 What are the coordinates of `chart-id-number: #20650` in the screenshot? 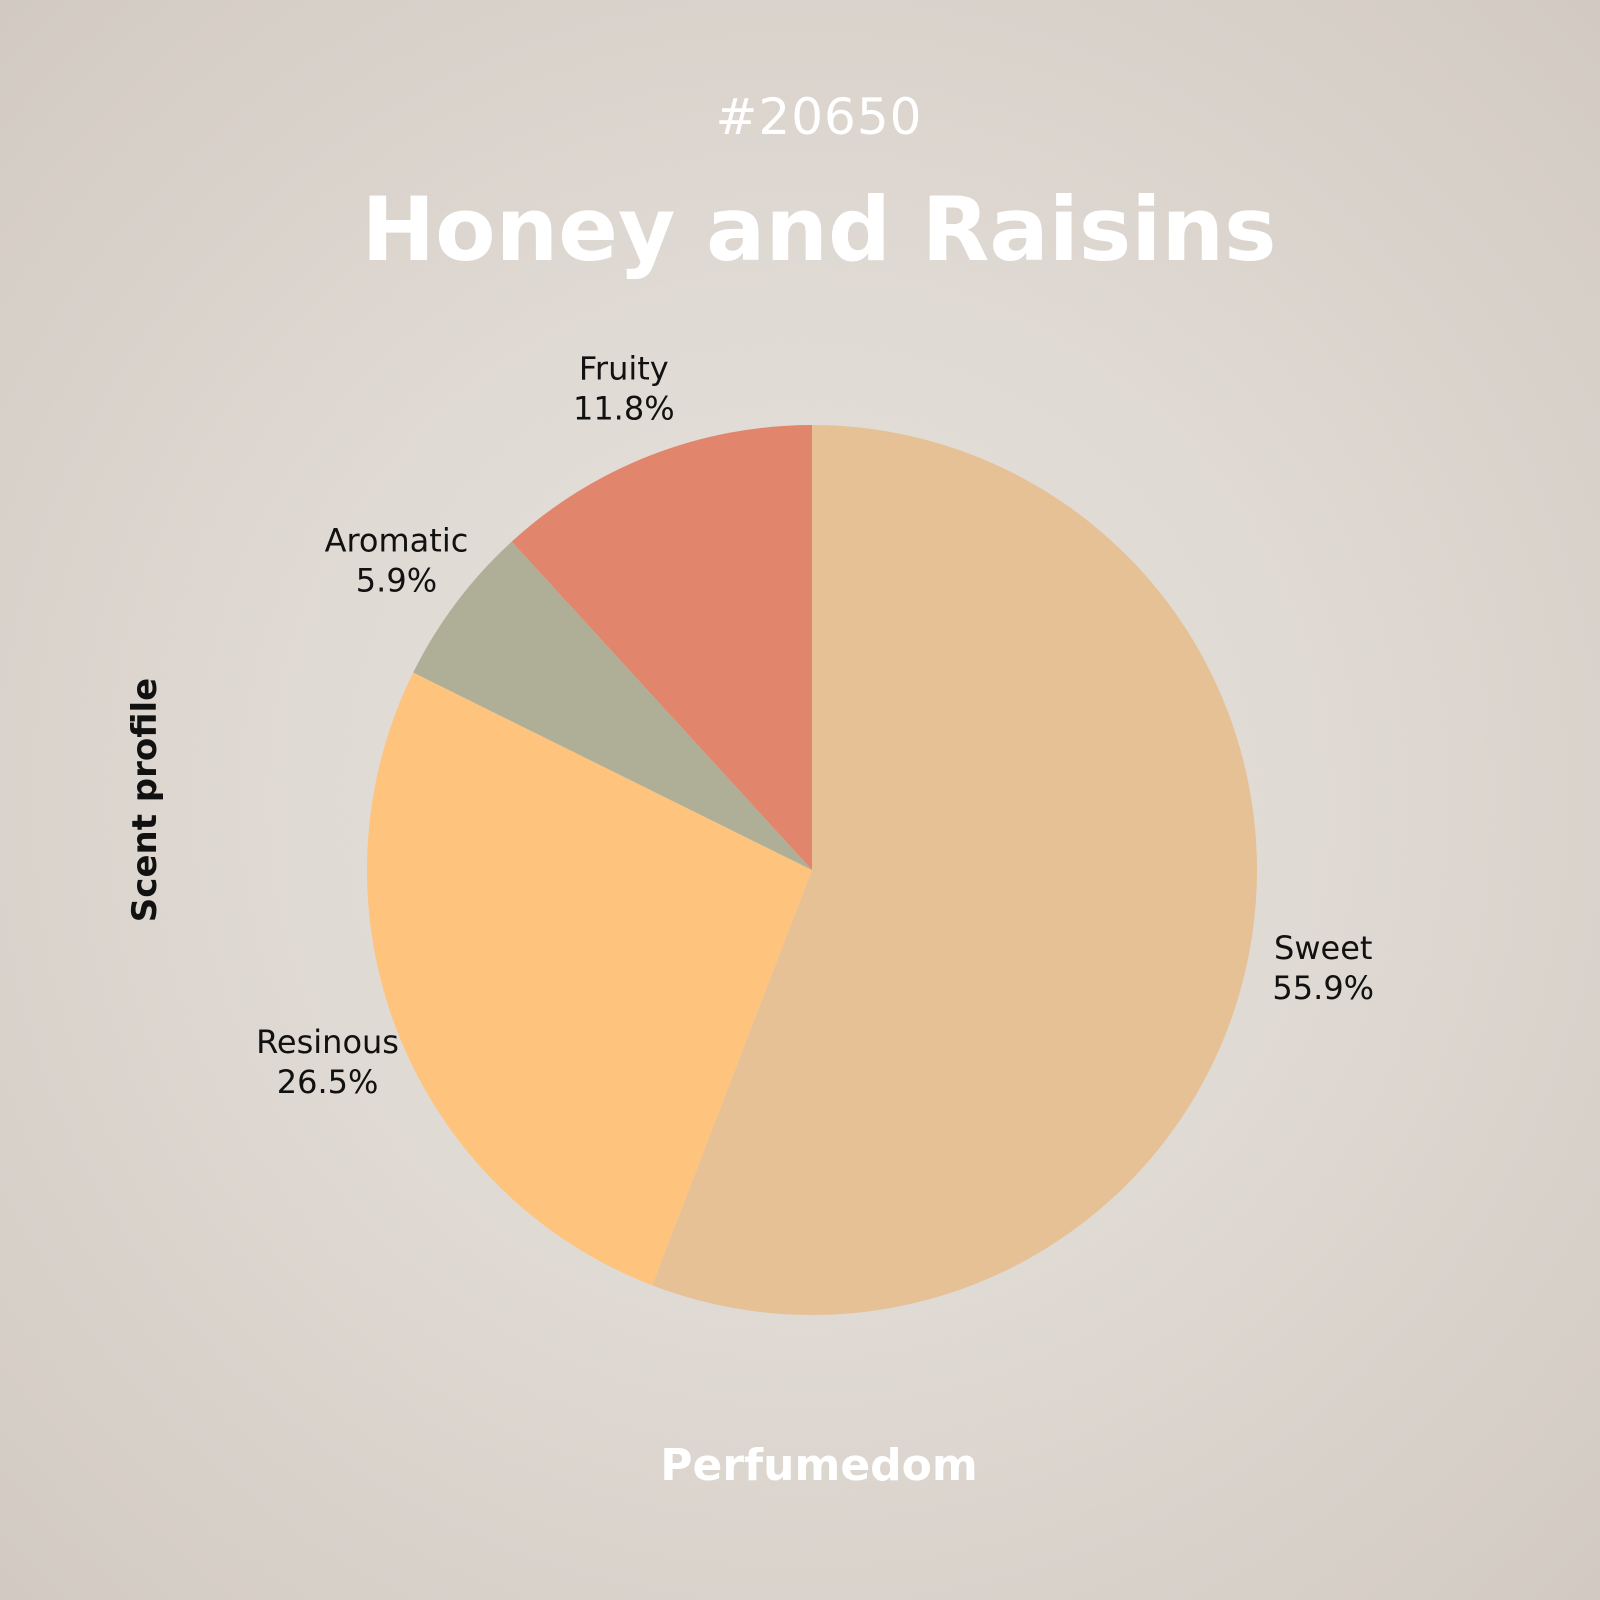 It's located at (819, 117).